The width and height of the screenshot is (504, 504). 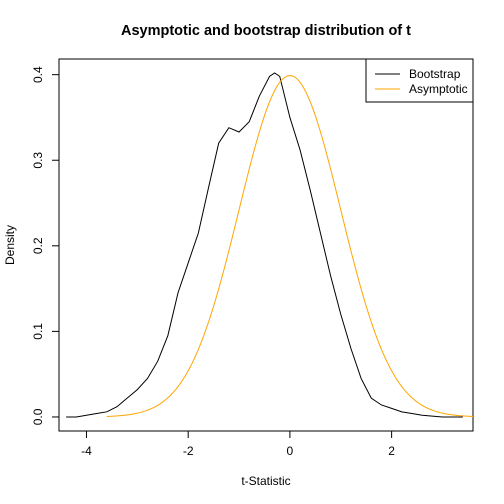 I want to click on x-tick-label: -4, so click(x=86, y=451).